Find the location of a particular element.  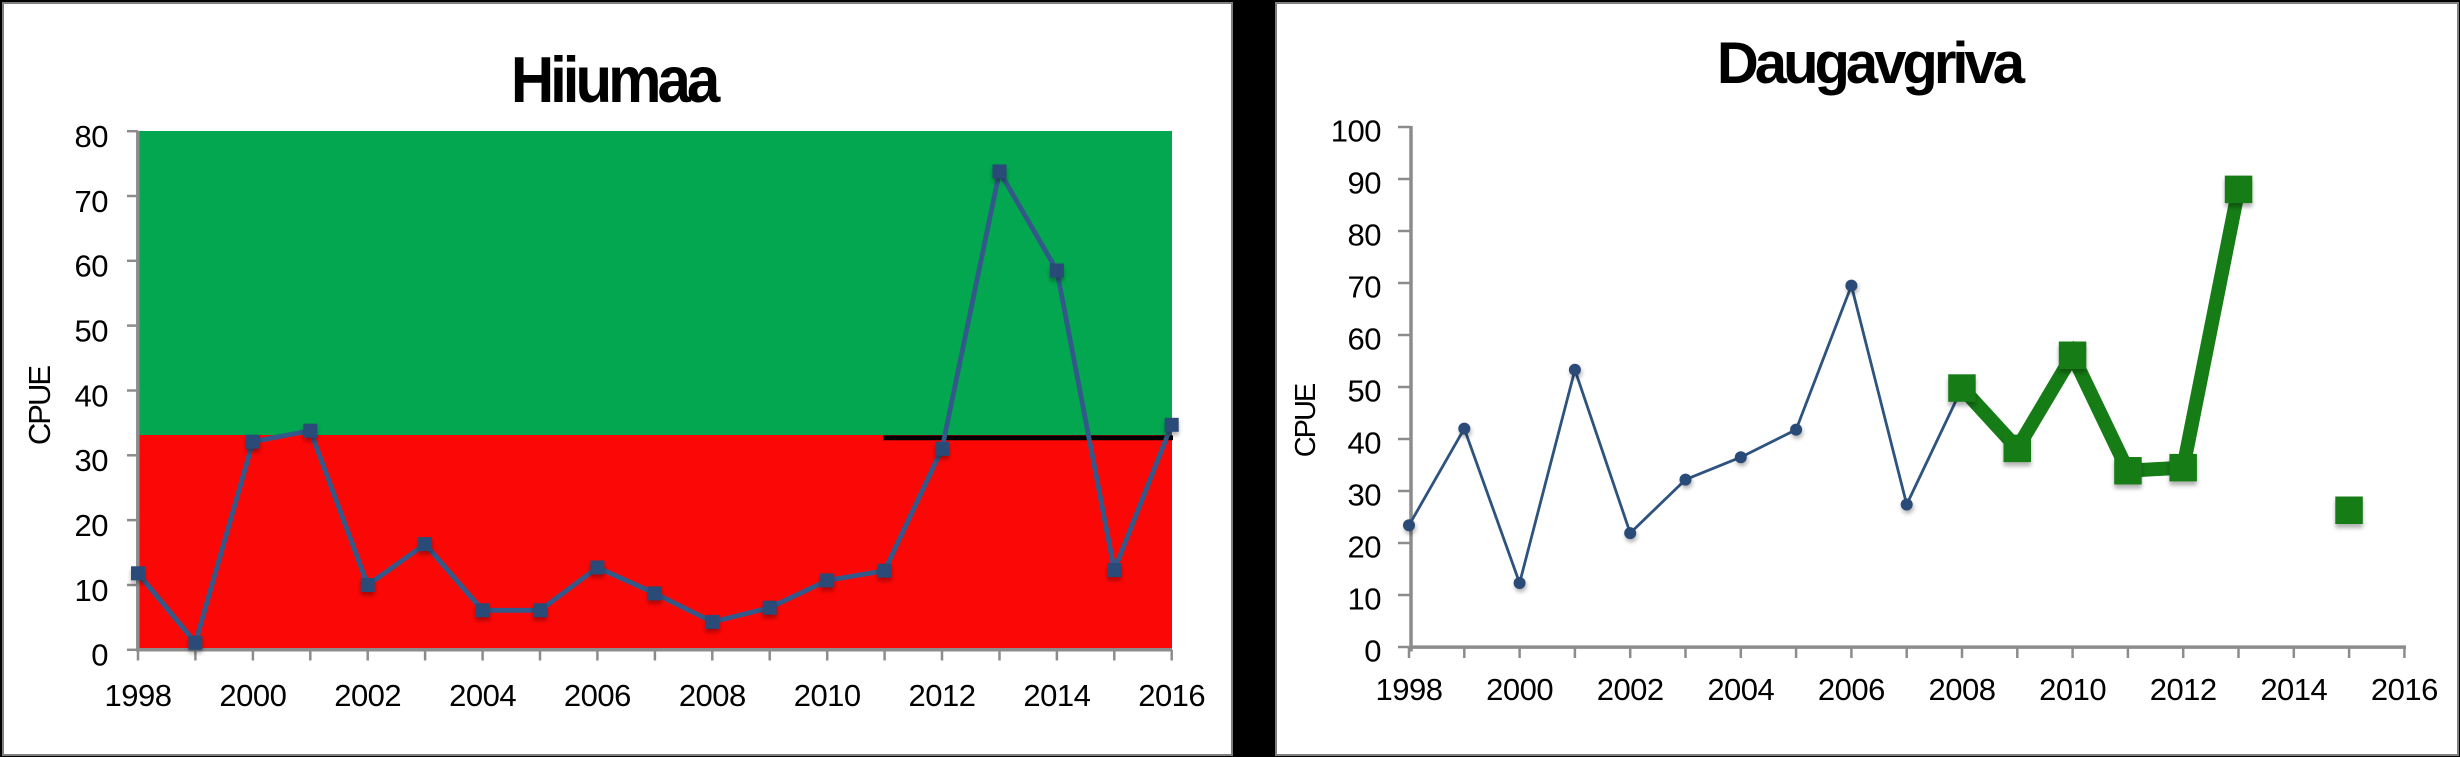

svg-text: Daugavgriva is located at coordinates (1871, 63).